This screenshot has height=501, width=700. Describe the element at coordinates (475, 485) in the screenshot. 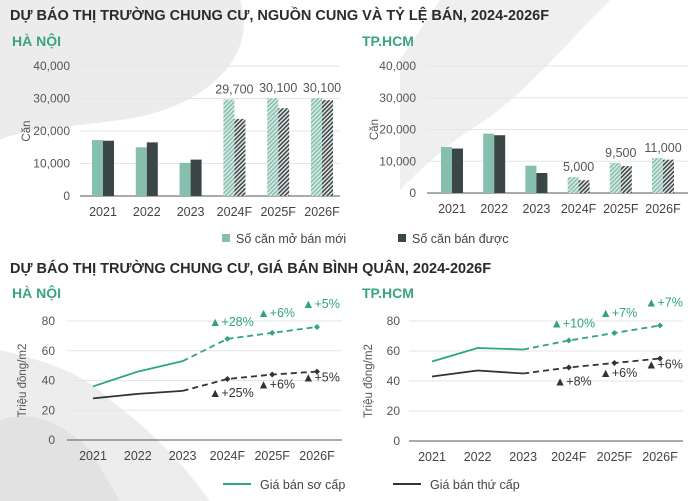

I see `legend-label-secondary: Giá bán thứ cấp` at that location.